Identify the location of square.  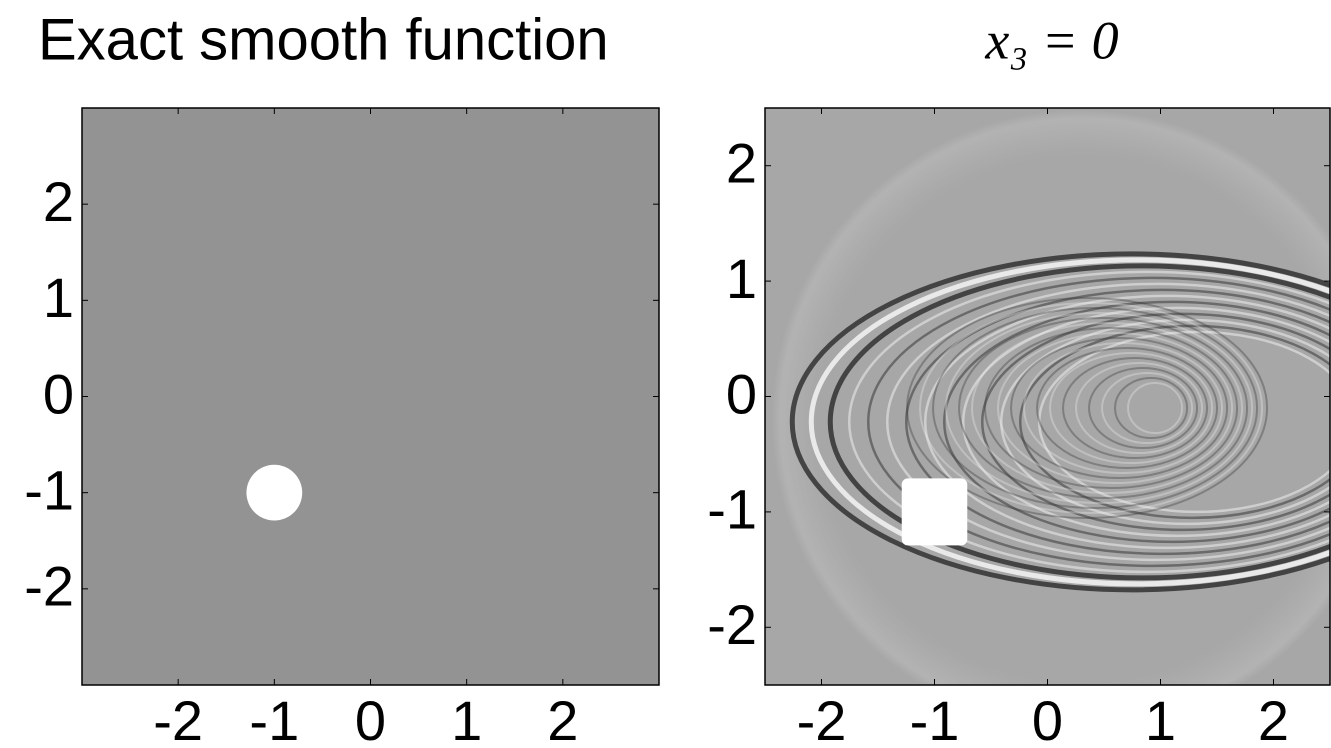
(934, 512).